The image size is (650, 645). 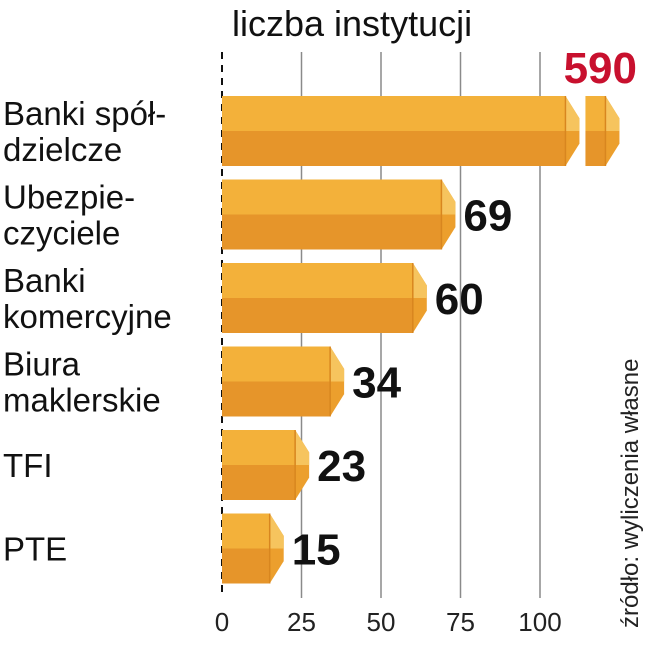 I want to click on category-label: Banki, so click(x=44, y=280).